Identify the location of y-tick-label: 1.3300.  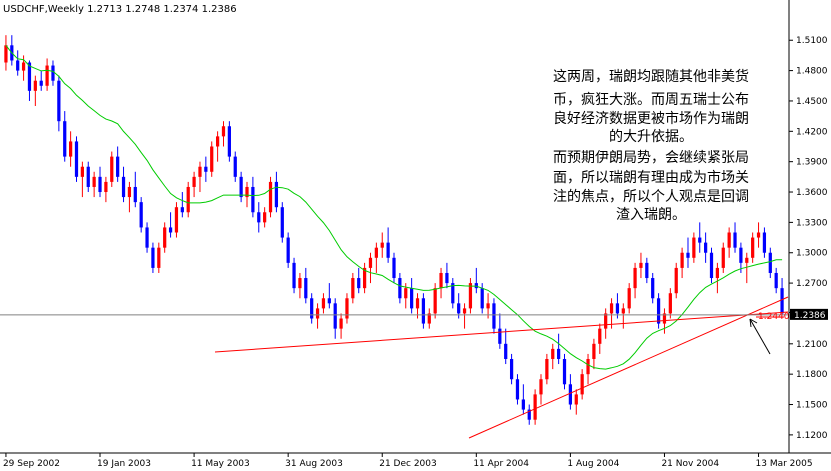
(812, 223).